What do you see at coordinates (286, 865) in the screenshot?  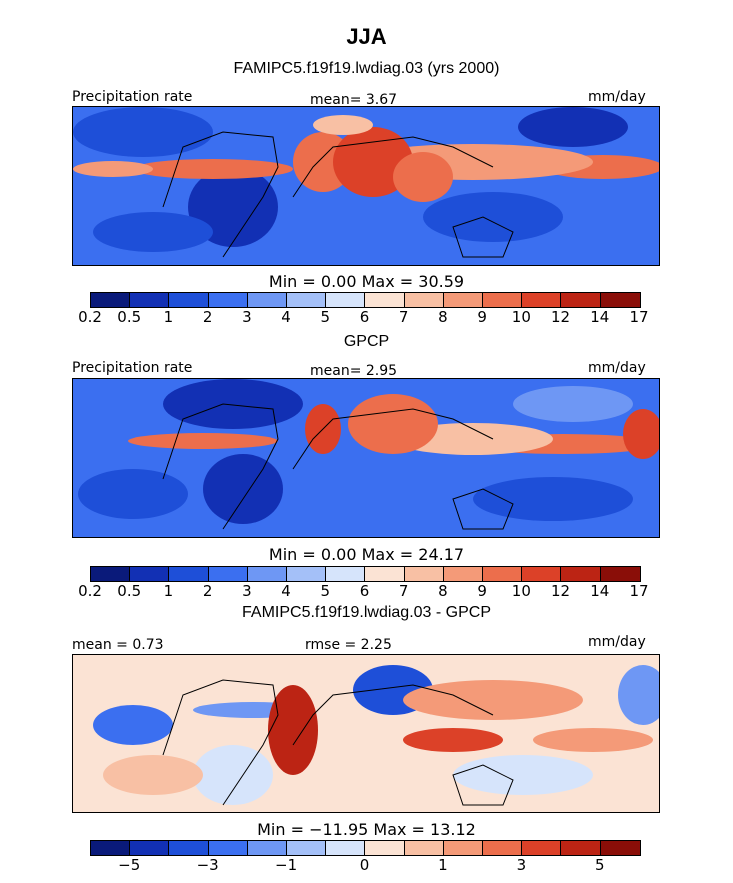 I see `colorbar-tick-label: −1` at bounding box center [286, 865].